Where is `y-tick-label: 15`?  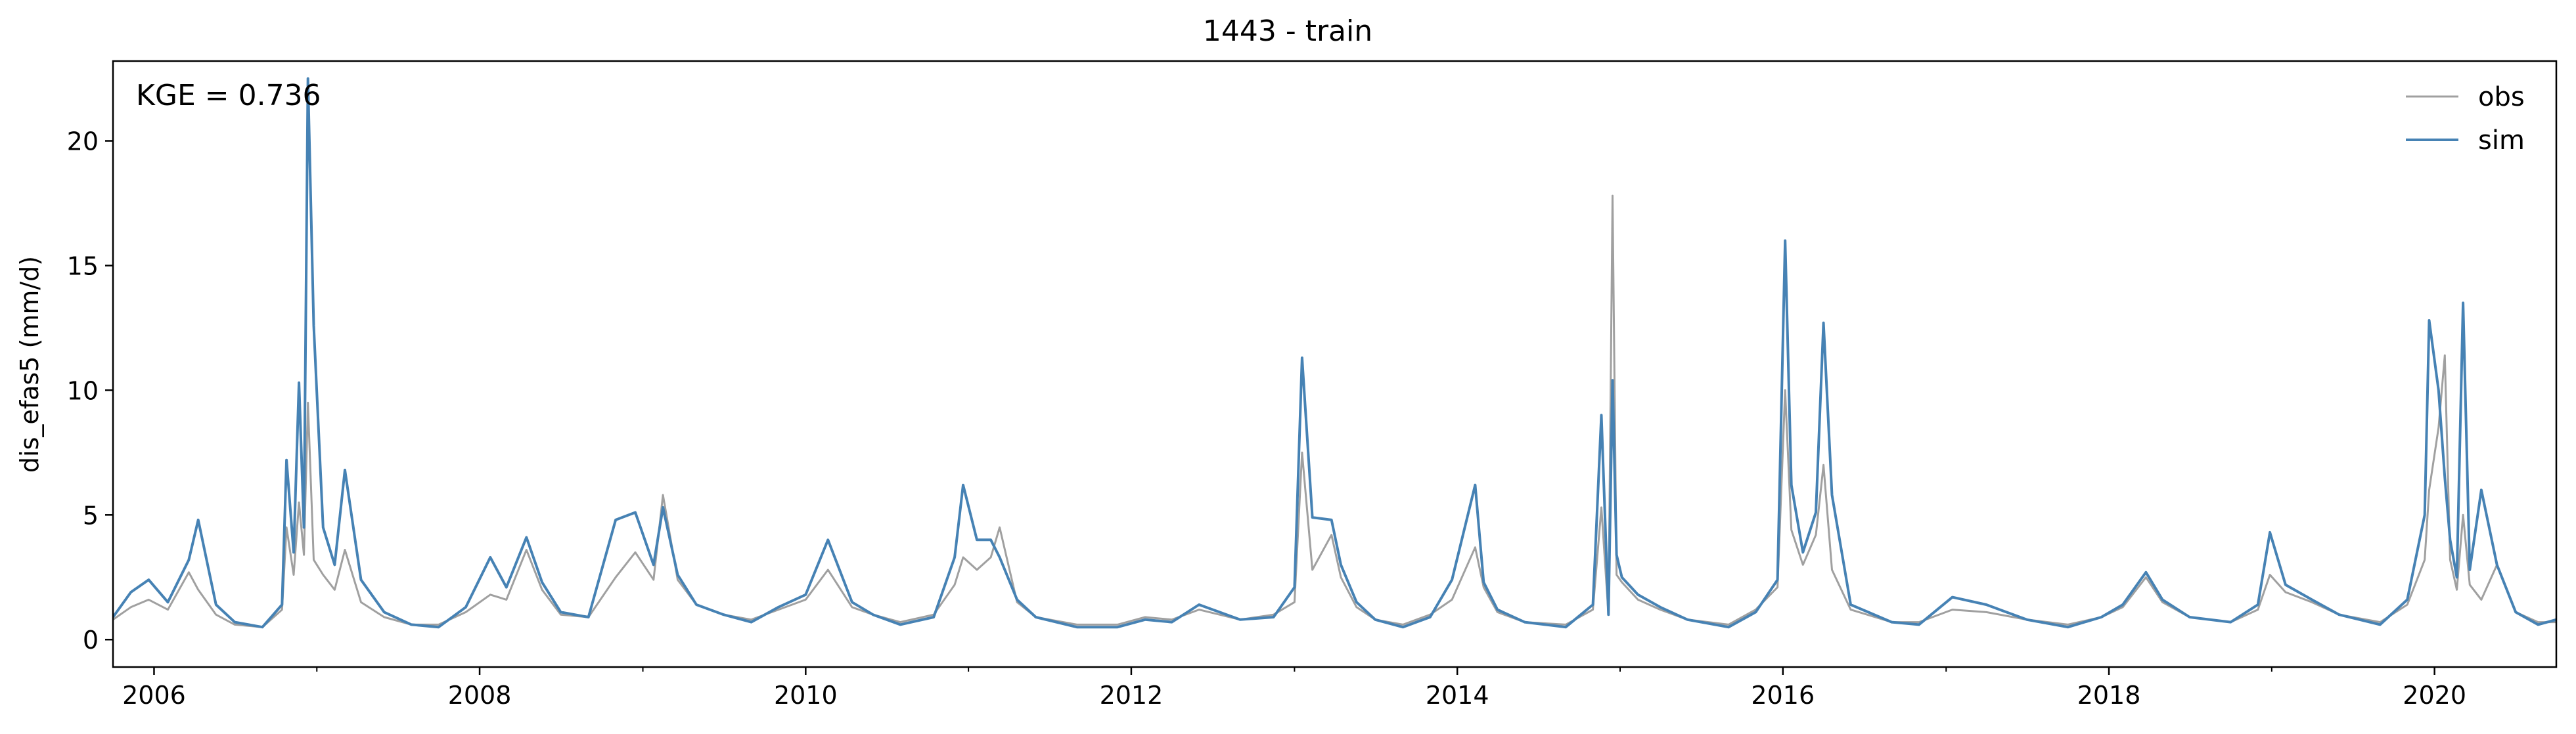 y-tick-label: 15 is located at coordinates (83, 265).